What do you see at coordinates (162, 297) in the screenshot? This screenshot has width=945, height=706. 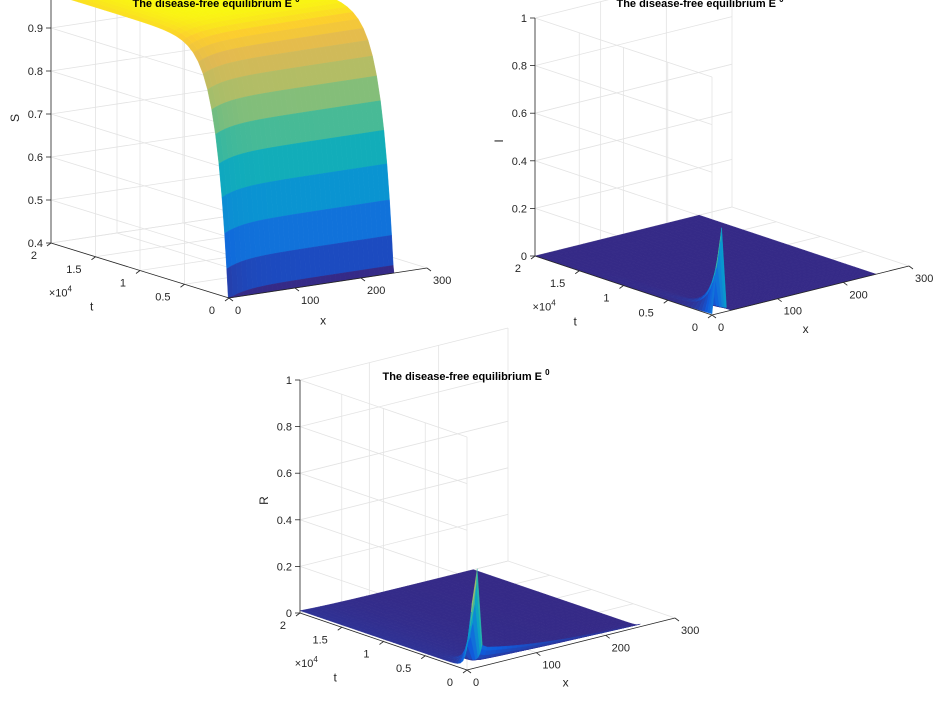 I see `t-tick-label: 0.5` at bounding box center [162, 297].